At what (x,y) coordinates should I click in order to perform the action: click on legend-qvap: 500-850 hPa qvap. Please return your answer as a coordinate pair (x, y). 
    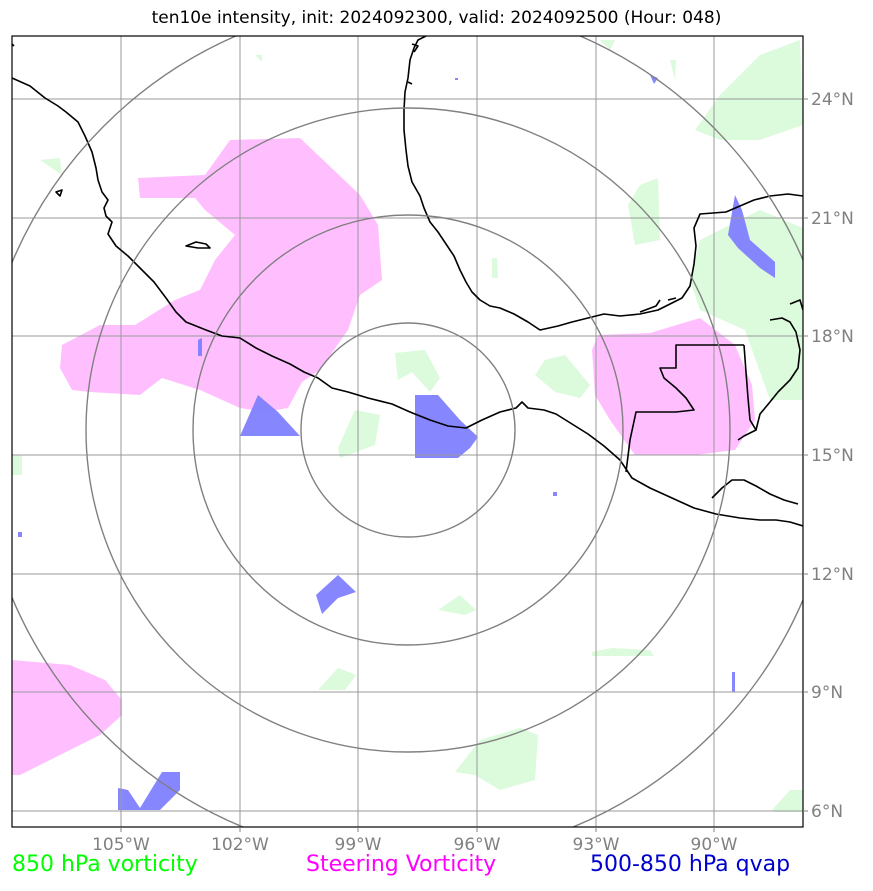
    Looking at the image, I should click on (690, 864).